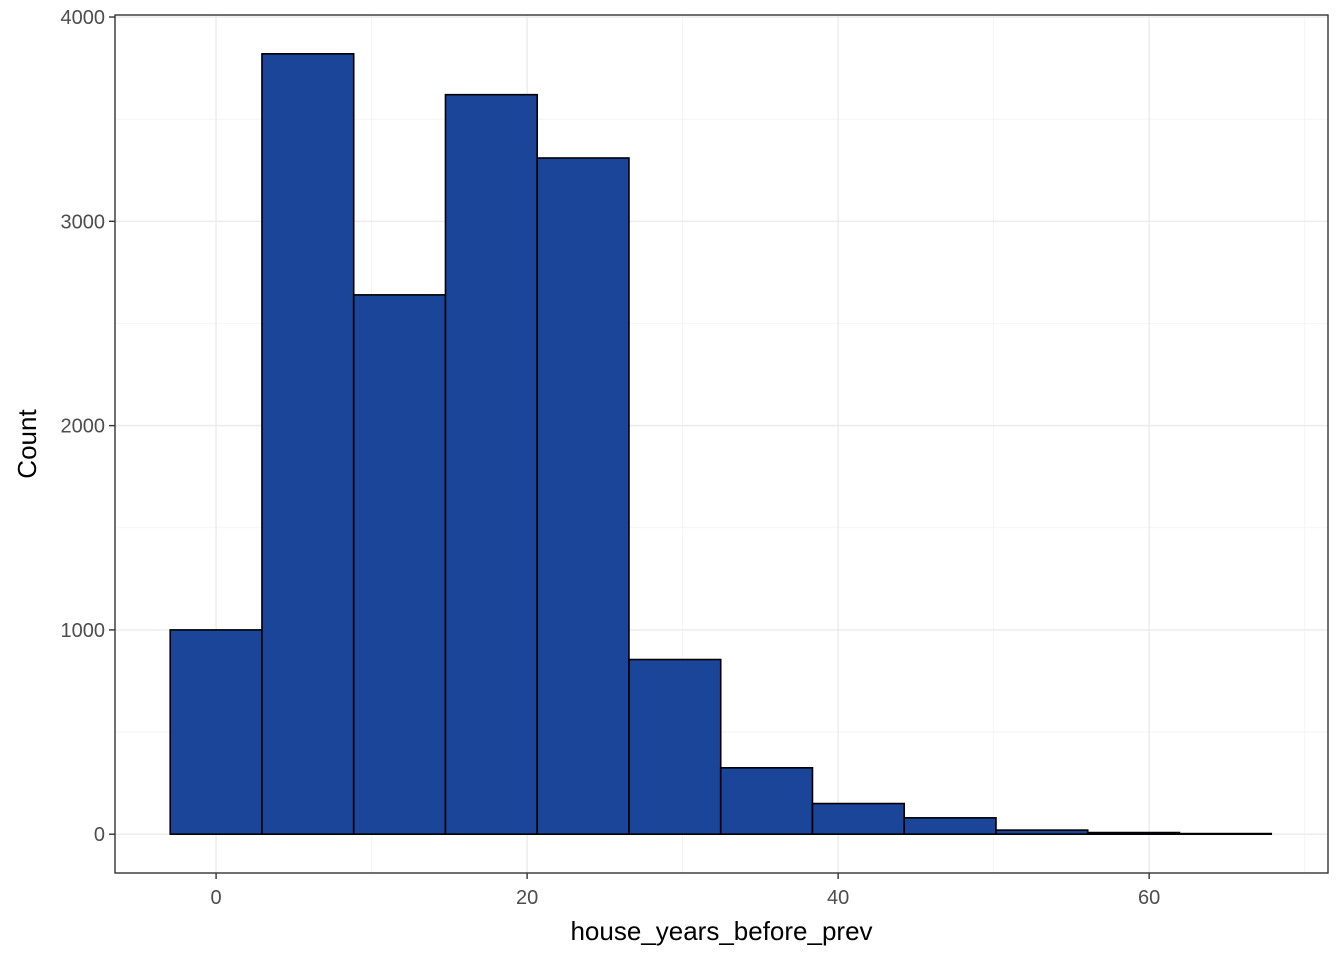 The image size is (1344, 960). Describe the element at coordinates (83, 18) in the screenshot. I see `y-tick-label: 4000` at that location.